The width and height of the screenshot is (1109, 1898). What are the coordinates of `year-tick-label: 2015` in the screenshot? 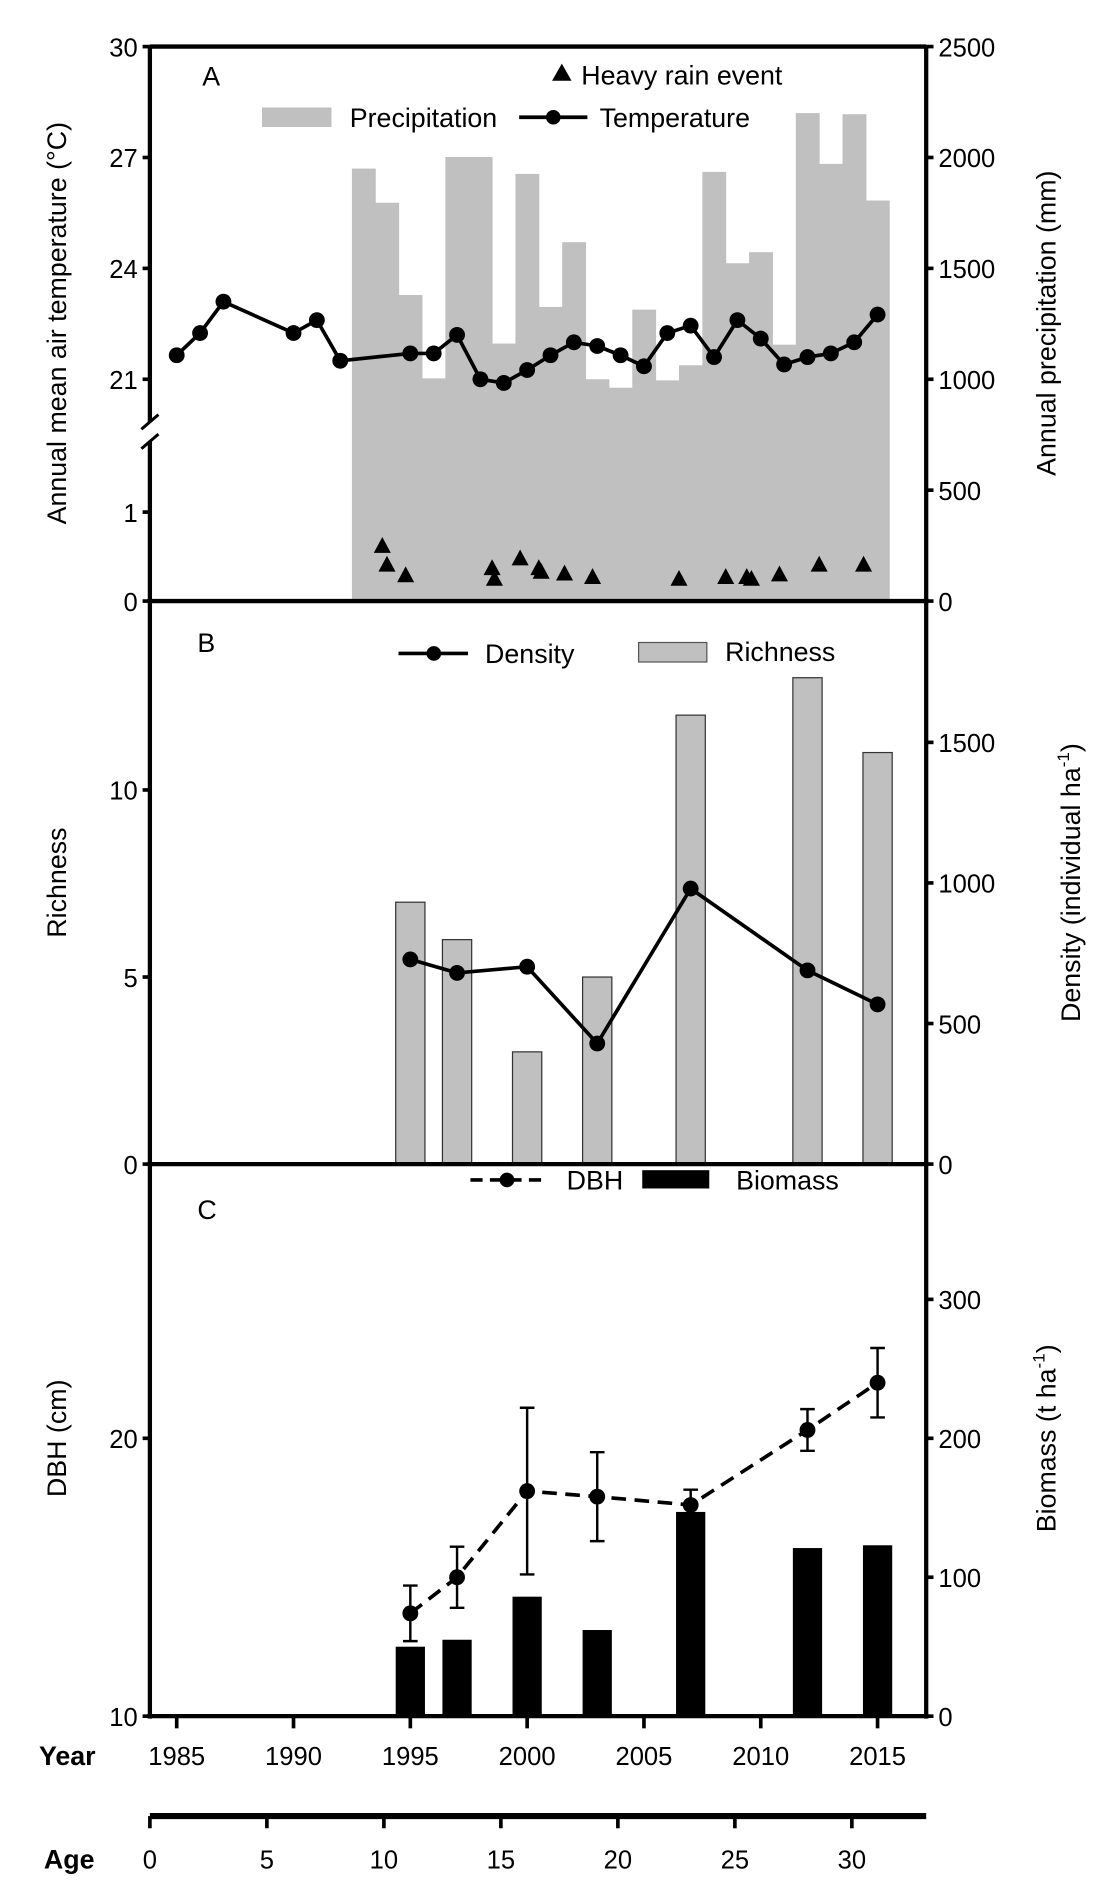 It's located at (877, 1757).